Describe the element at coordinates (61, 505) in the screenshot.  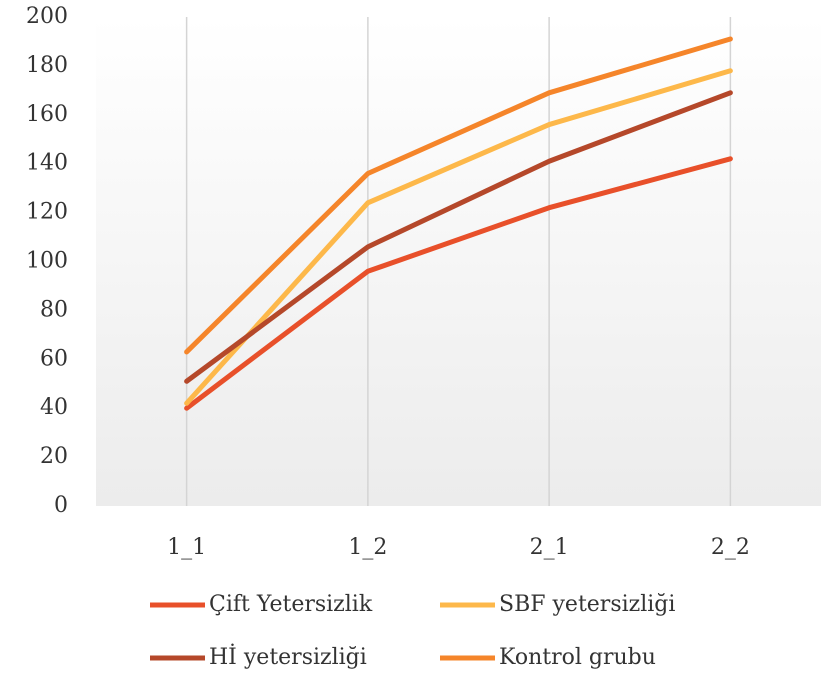
I see `y-tick-label: 0` at that location.